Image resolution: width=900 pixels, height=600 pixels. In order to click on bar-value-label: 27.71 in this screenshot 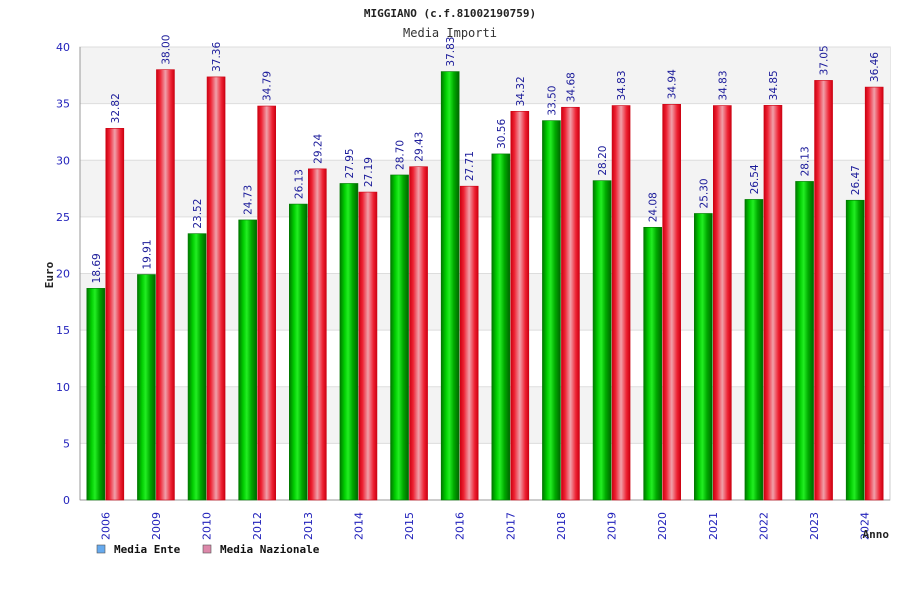, I will do `click(470, 166)`.